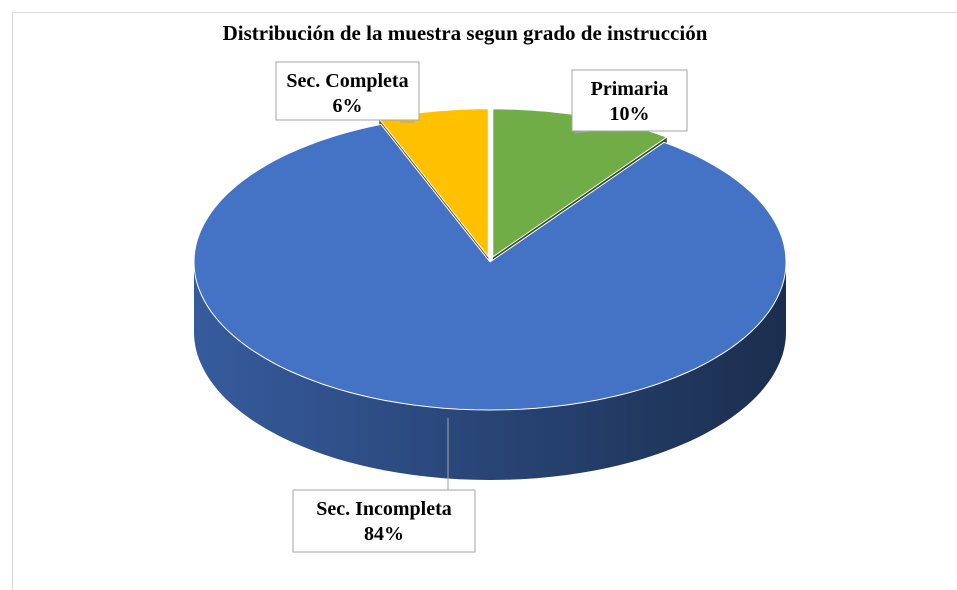 This screenshot has height=590, width=957. I want to click on data-label-value: 84%, so click(384, 534).